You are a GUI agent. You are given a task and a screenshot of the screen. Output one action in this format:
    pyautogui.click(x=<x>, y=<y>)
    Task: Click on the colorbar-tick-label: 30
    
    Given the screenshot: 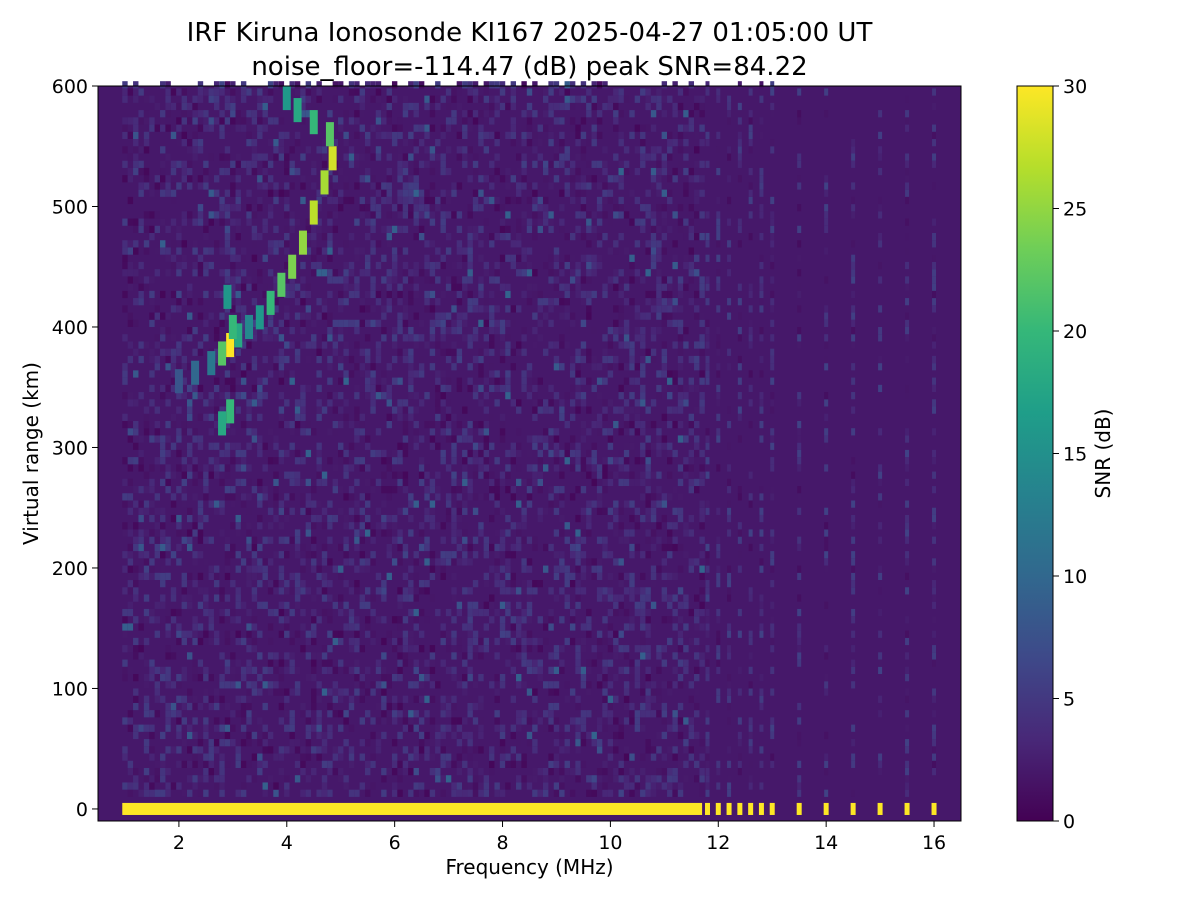 What is the action you would take?
    pyautogui.click(x=1075, y=87)
    